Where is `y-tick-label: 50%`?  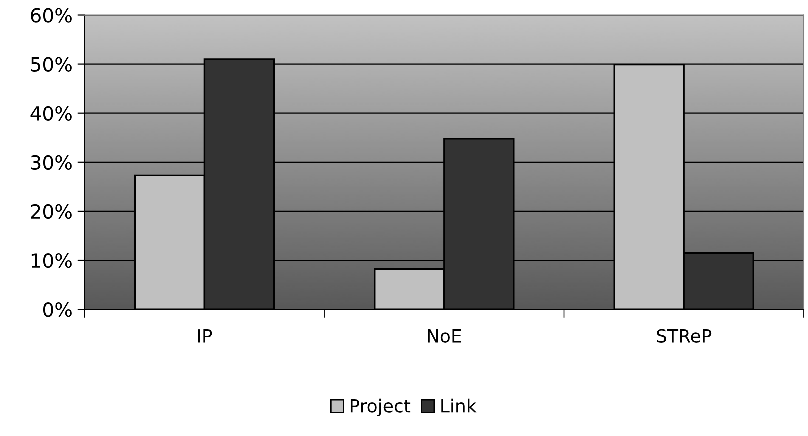 y-tick-label: 50% is located at coordinates (51, 64).